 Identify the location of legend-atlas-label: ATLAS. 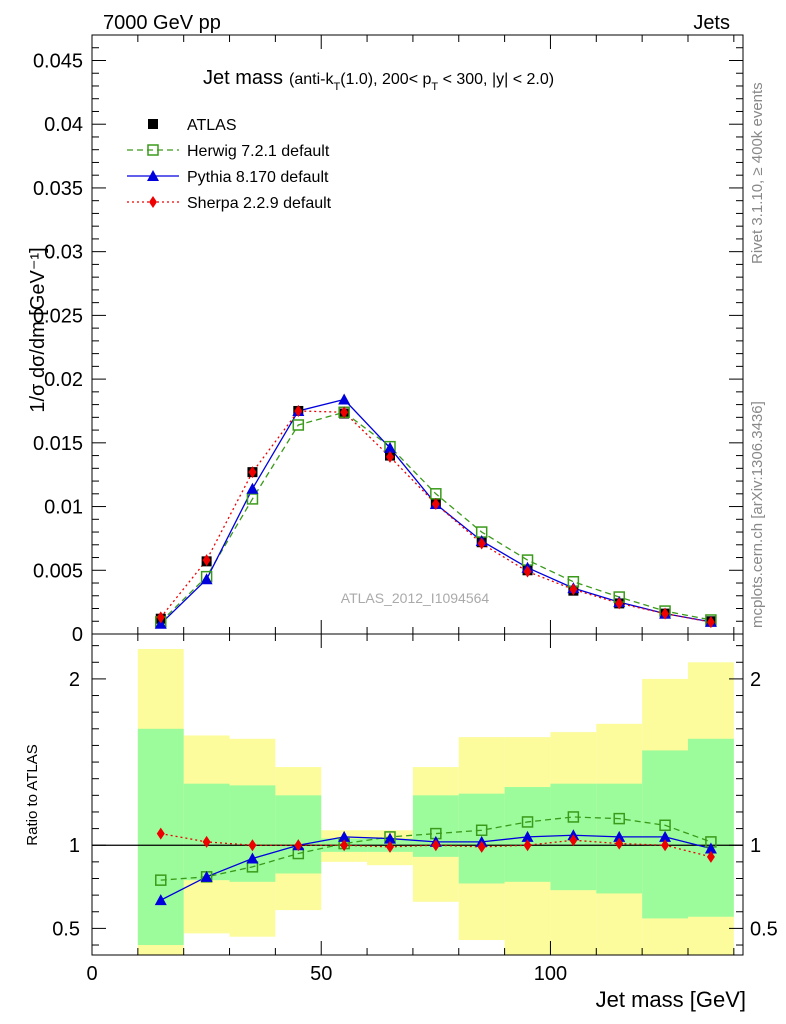
(212, 125).